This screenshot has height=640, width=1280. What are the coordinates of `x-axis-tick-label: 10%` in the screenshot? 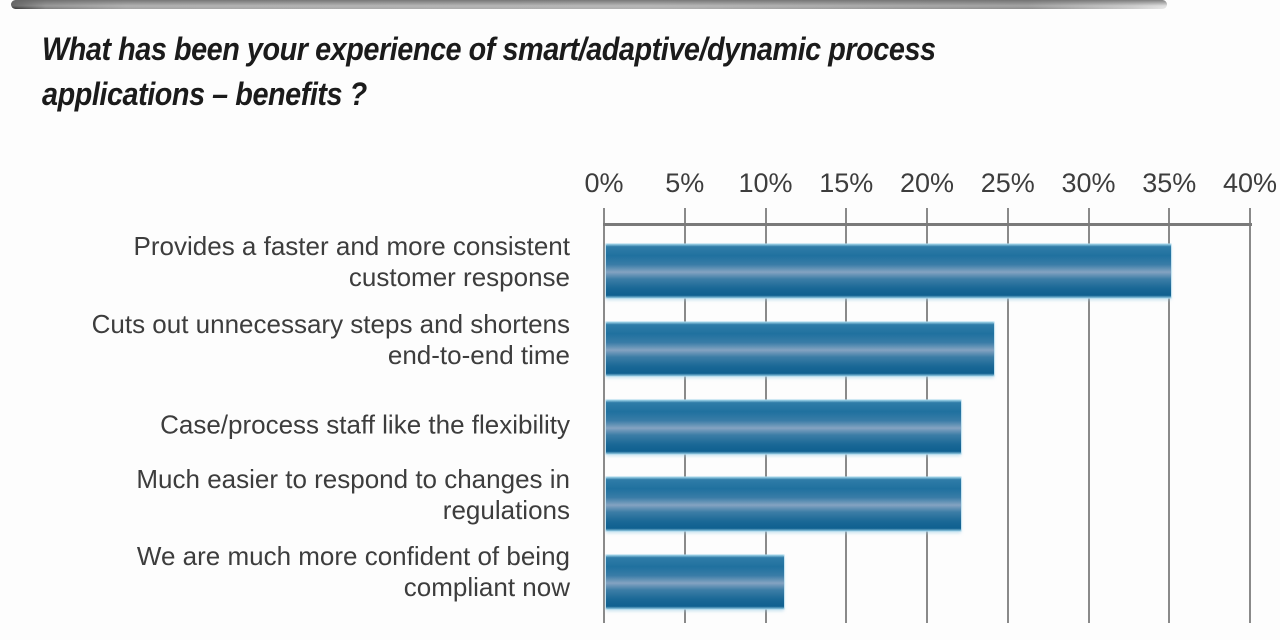 It's located at (765, 183).